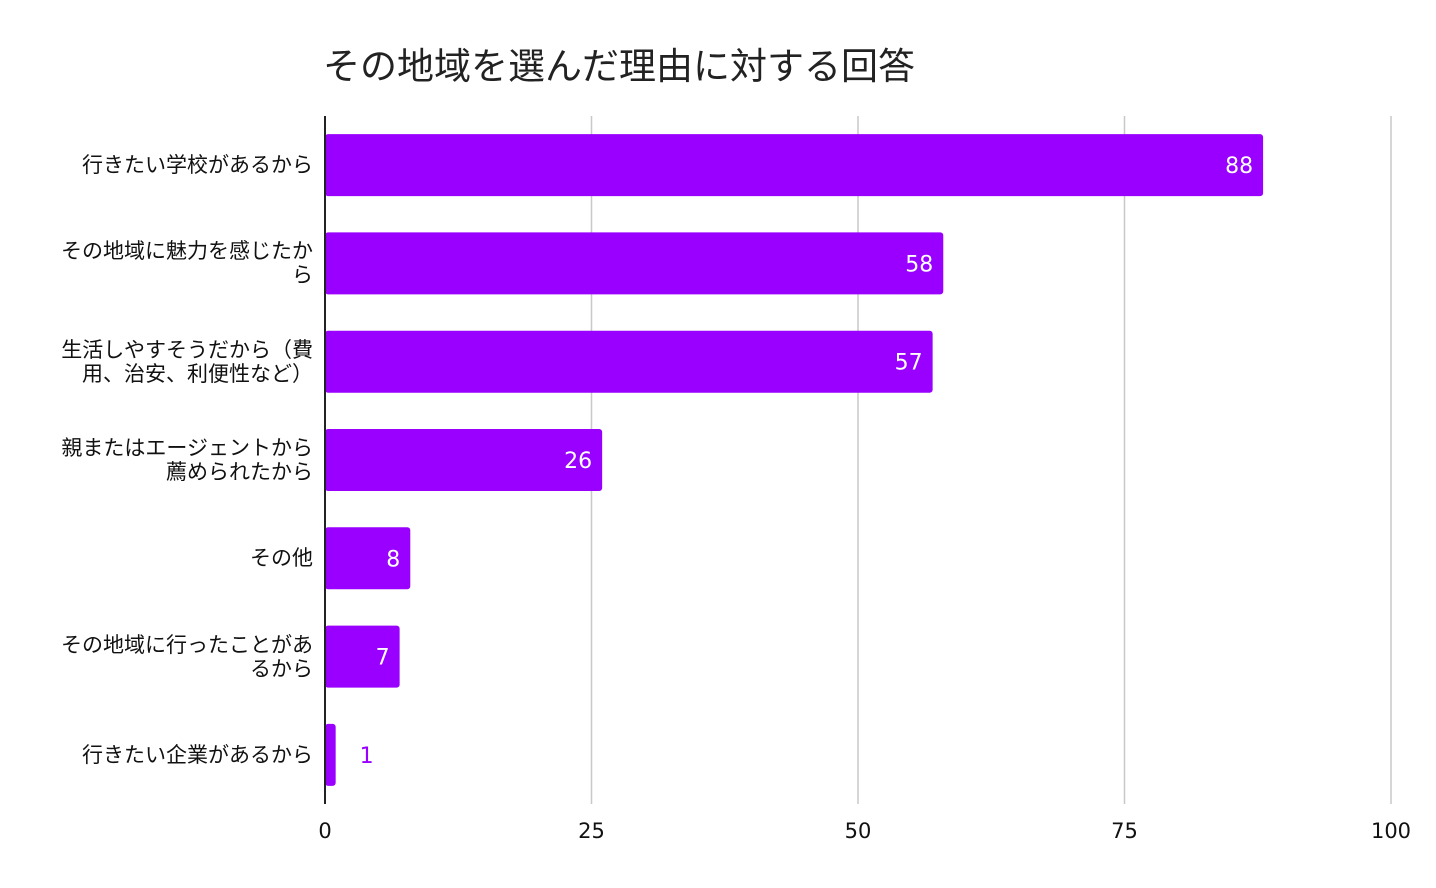 The width and height of the screenshot is (1436, 888). Describe the element at coordinates (1391, 831) in the screenshot. I see `x-tick-label: 100` at that location.